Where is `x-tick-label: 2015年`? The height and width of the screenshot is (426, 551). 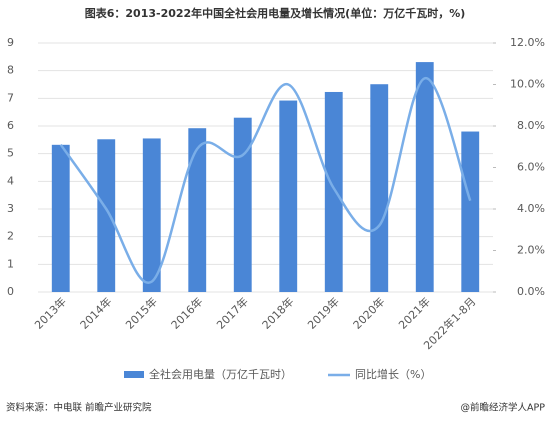 x-tick-label: 2015年 is located at coordinates (141, 312).